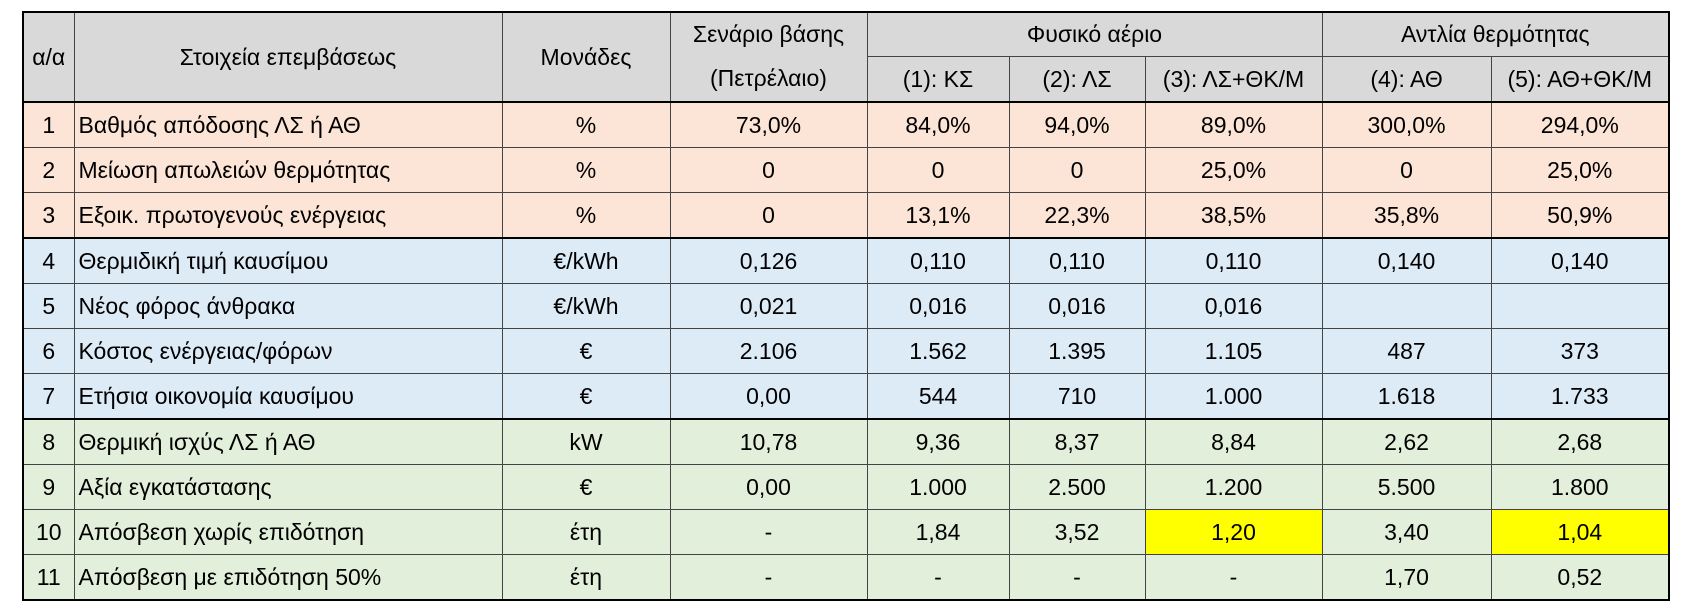  Describe the element at coordinates (1233, 124) in the screenshot. I see `cell: 89,0%` at that location.